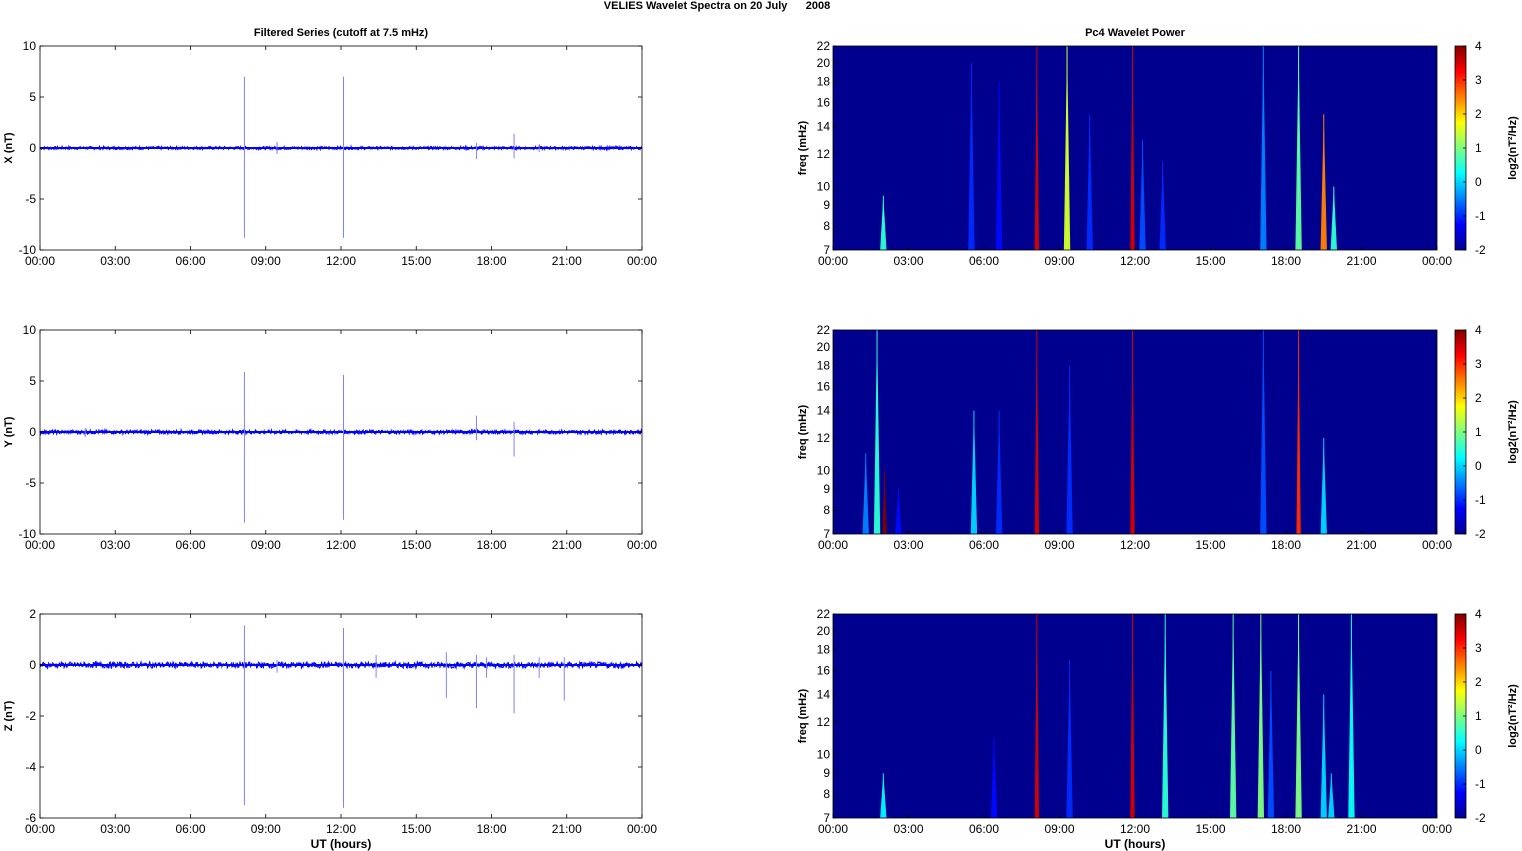 The image size is (1522, 851). What do you see at coordinates (9, 147) in the screenshot?
I see `y-axis-label: X (nT)` at bounding box center [9, 147].